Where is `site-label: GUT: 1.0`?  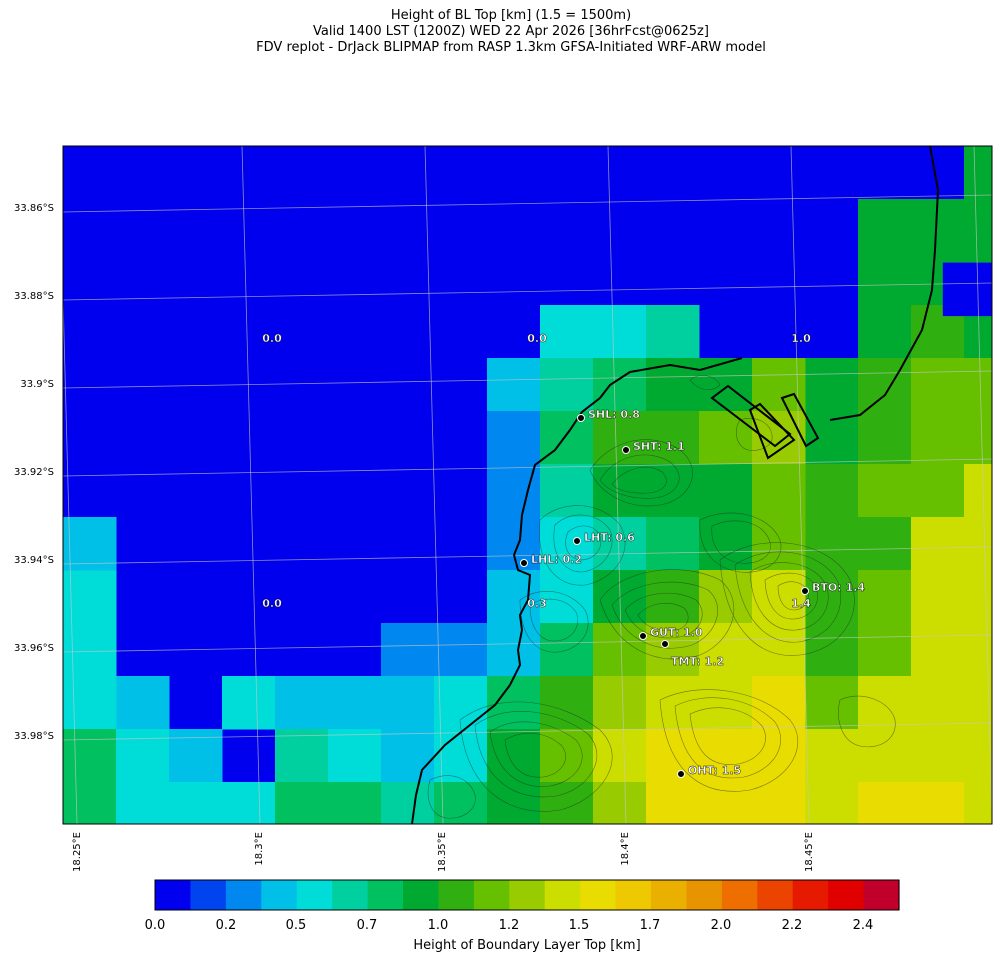
site-label: GUT: 1.0 is located at coordinates (676, 632).